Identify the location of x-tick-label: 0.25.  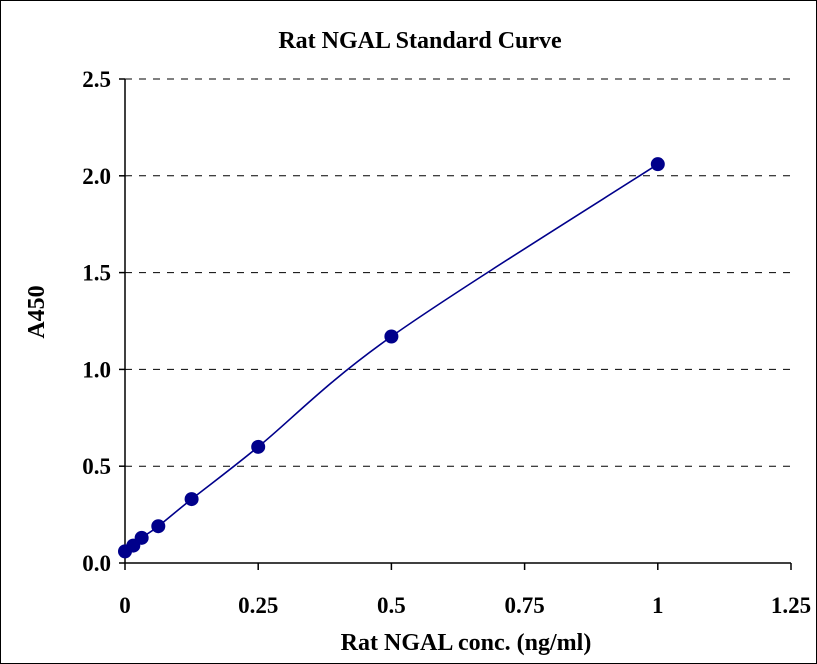
(258, 605).